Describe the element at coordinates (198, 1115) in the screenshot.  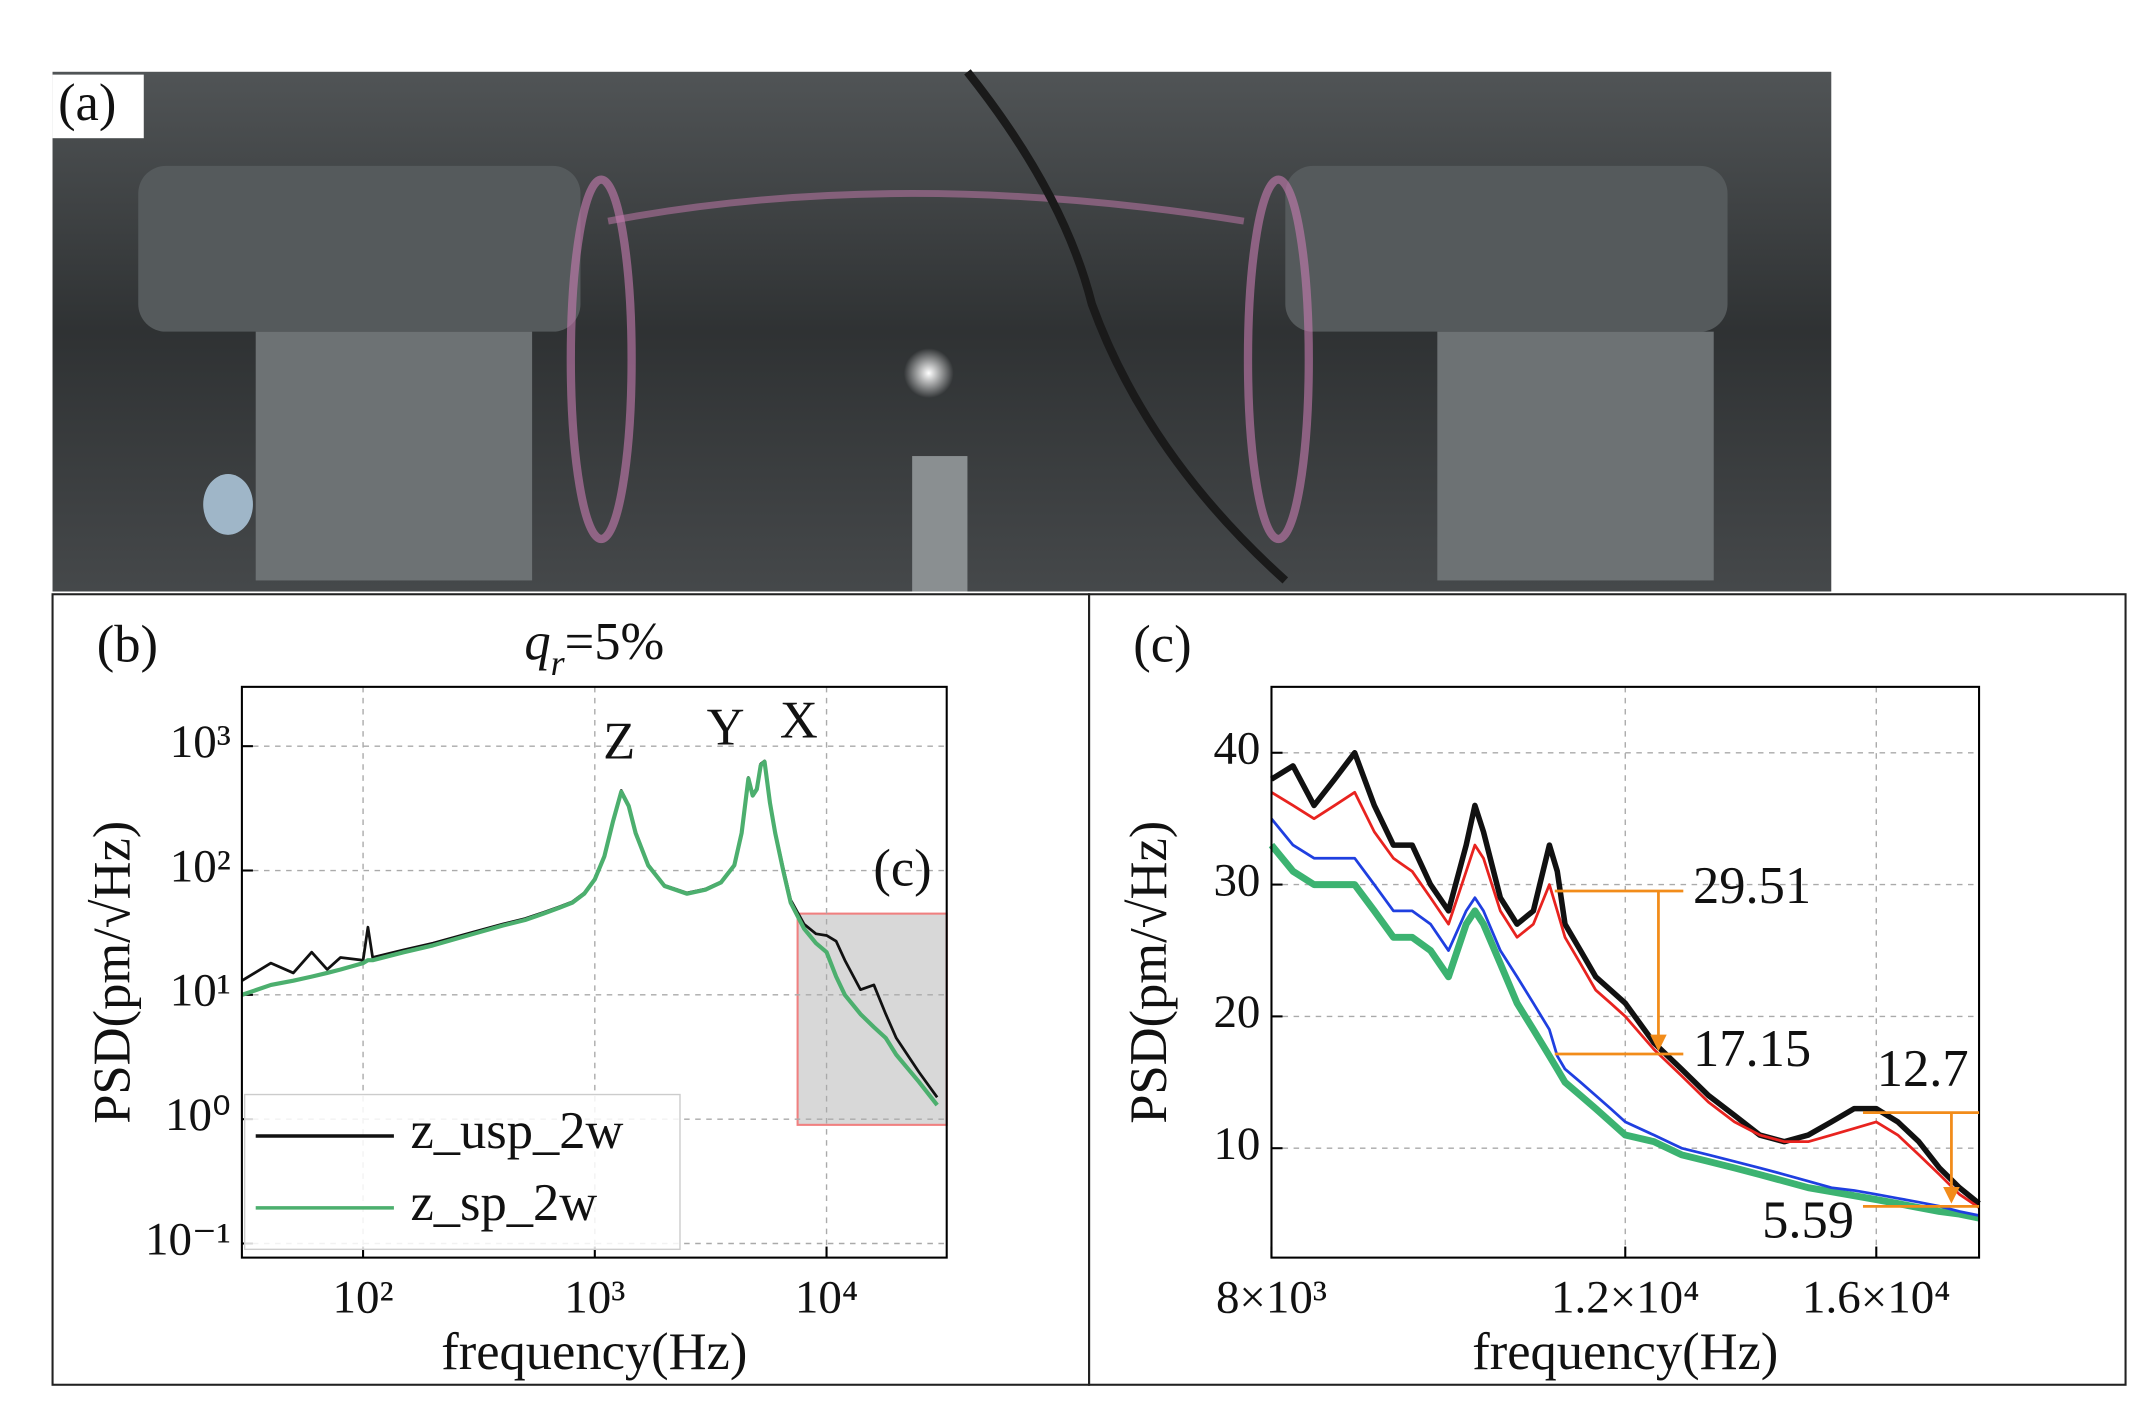
I see `y-tick-label: 10⁰` at that location.